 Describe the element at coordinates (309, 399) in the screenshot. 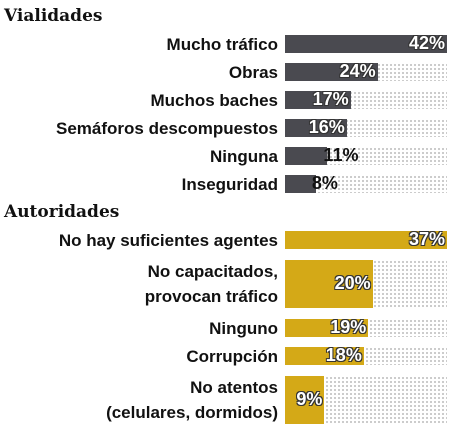

I see `value-label: 9%` at that location.